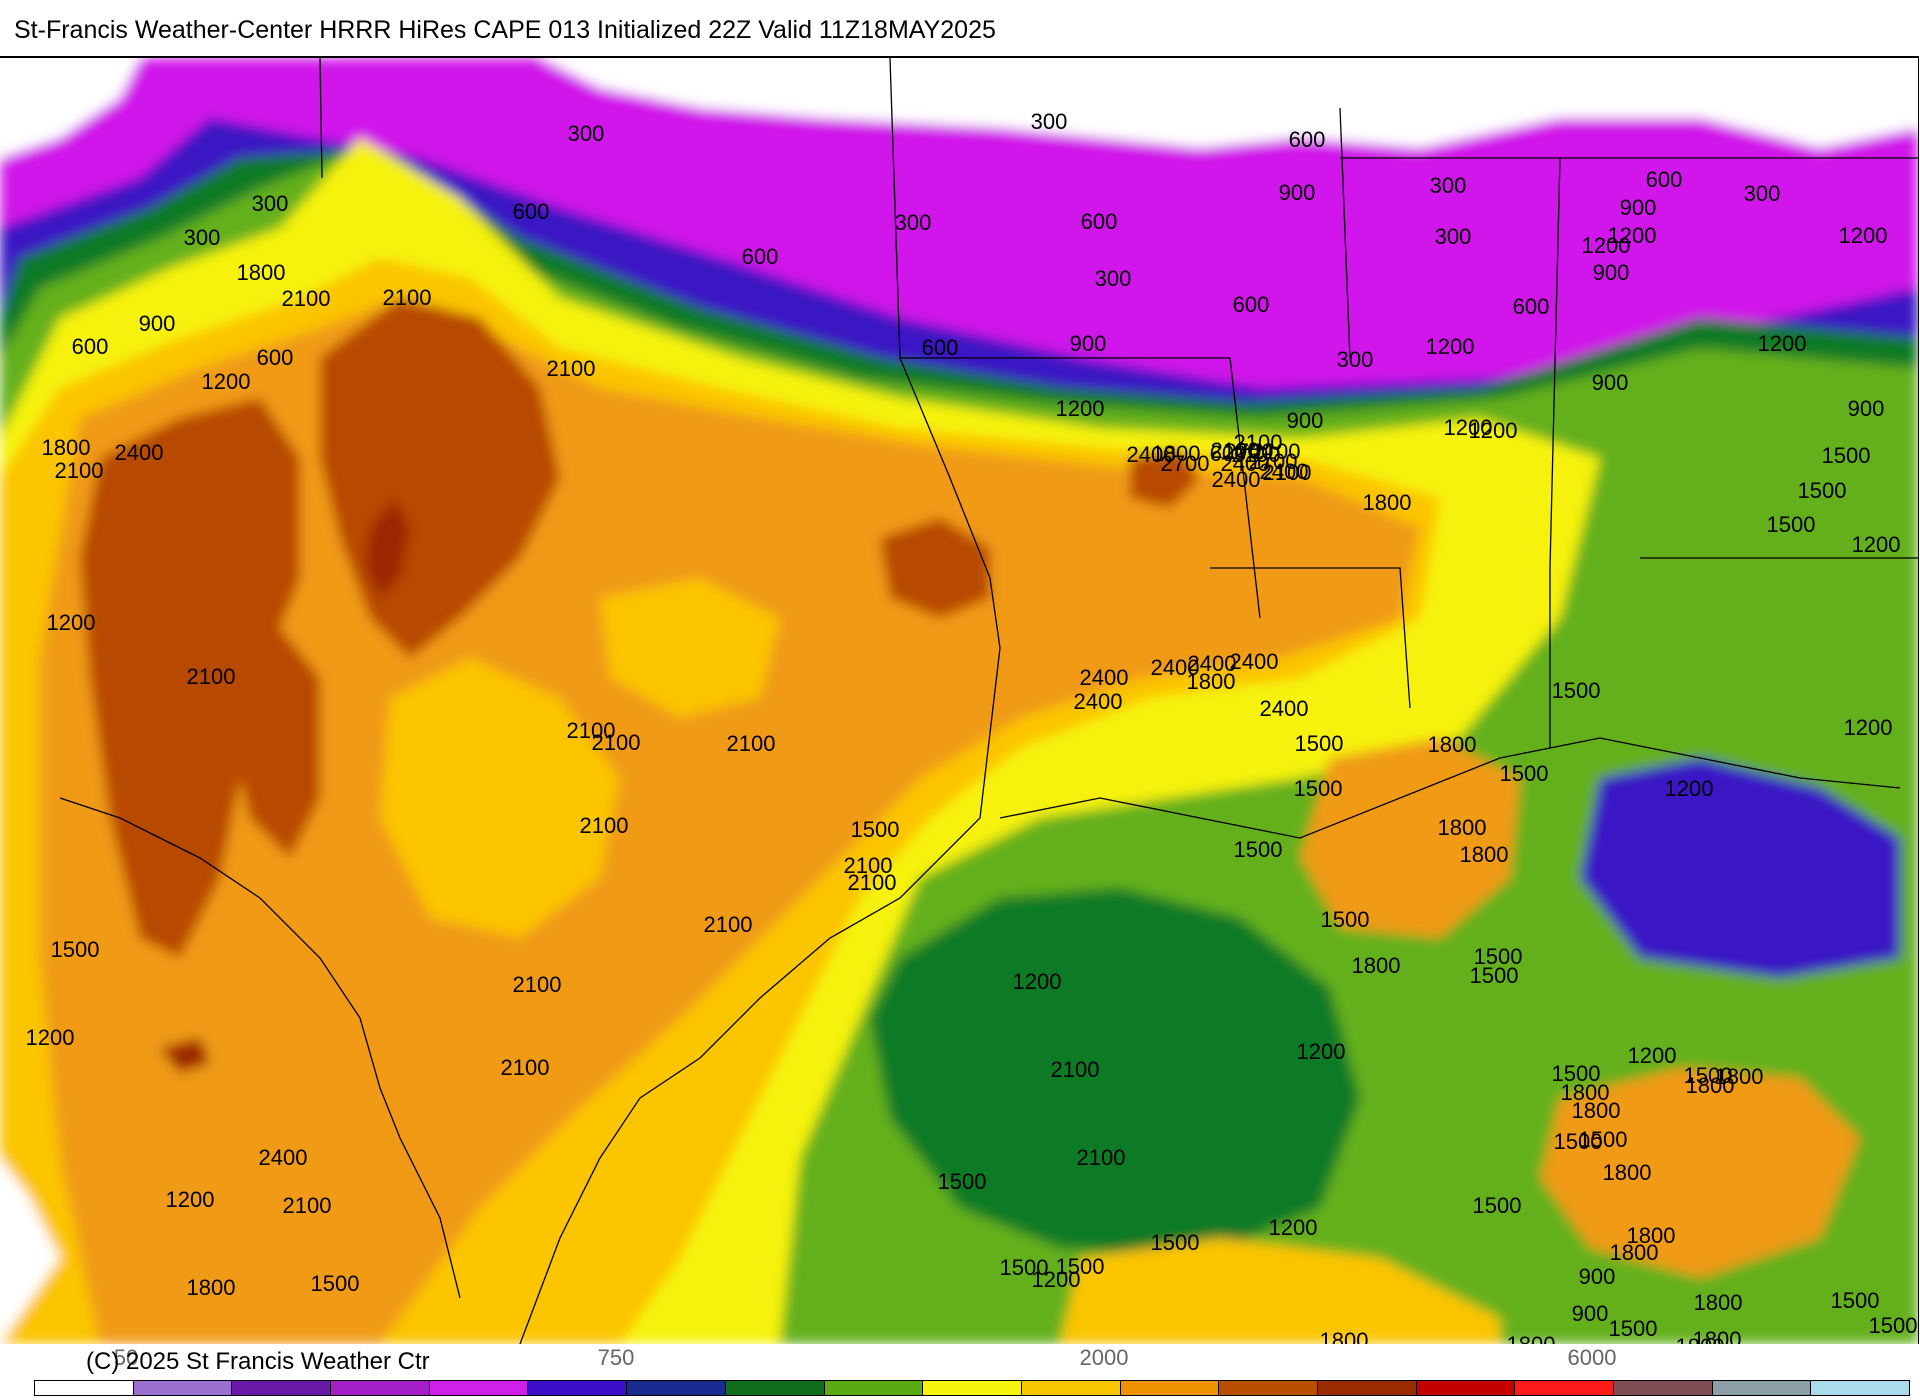 Image resolution: width=1920 pixels, height=1400 pixels. I want to click on field-darkred-baja, so click(185, 1055).